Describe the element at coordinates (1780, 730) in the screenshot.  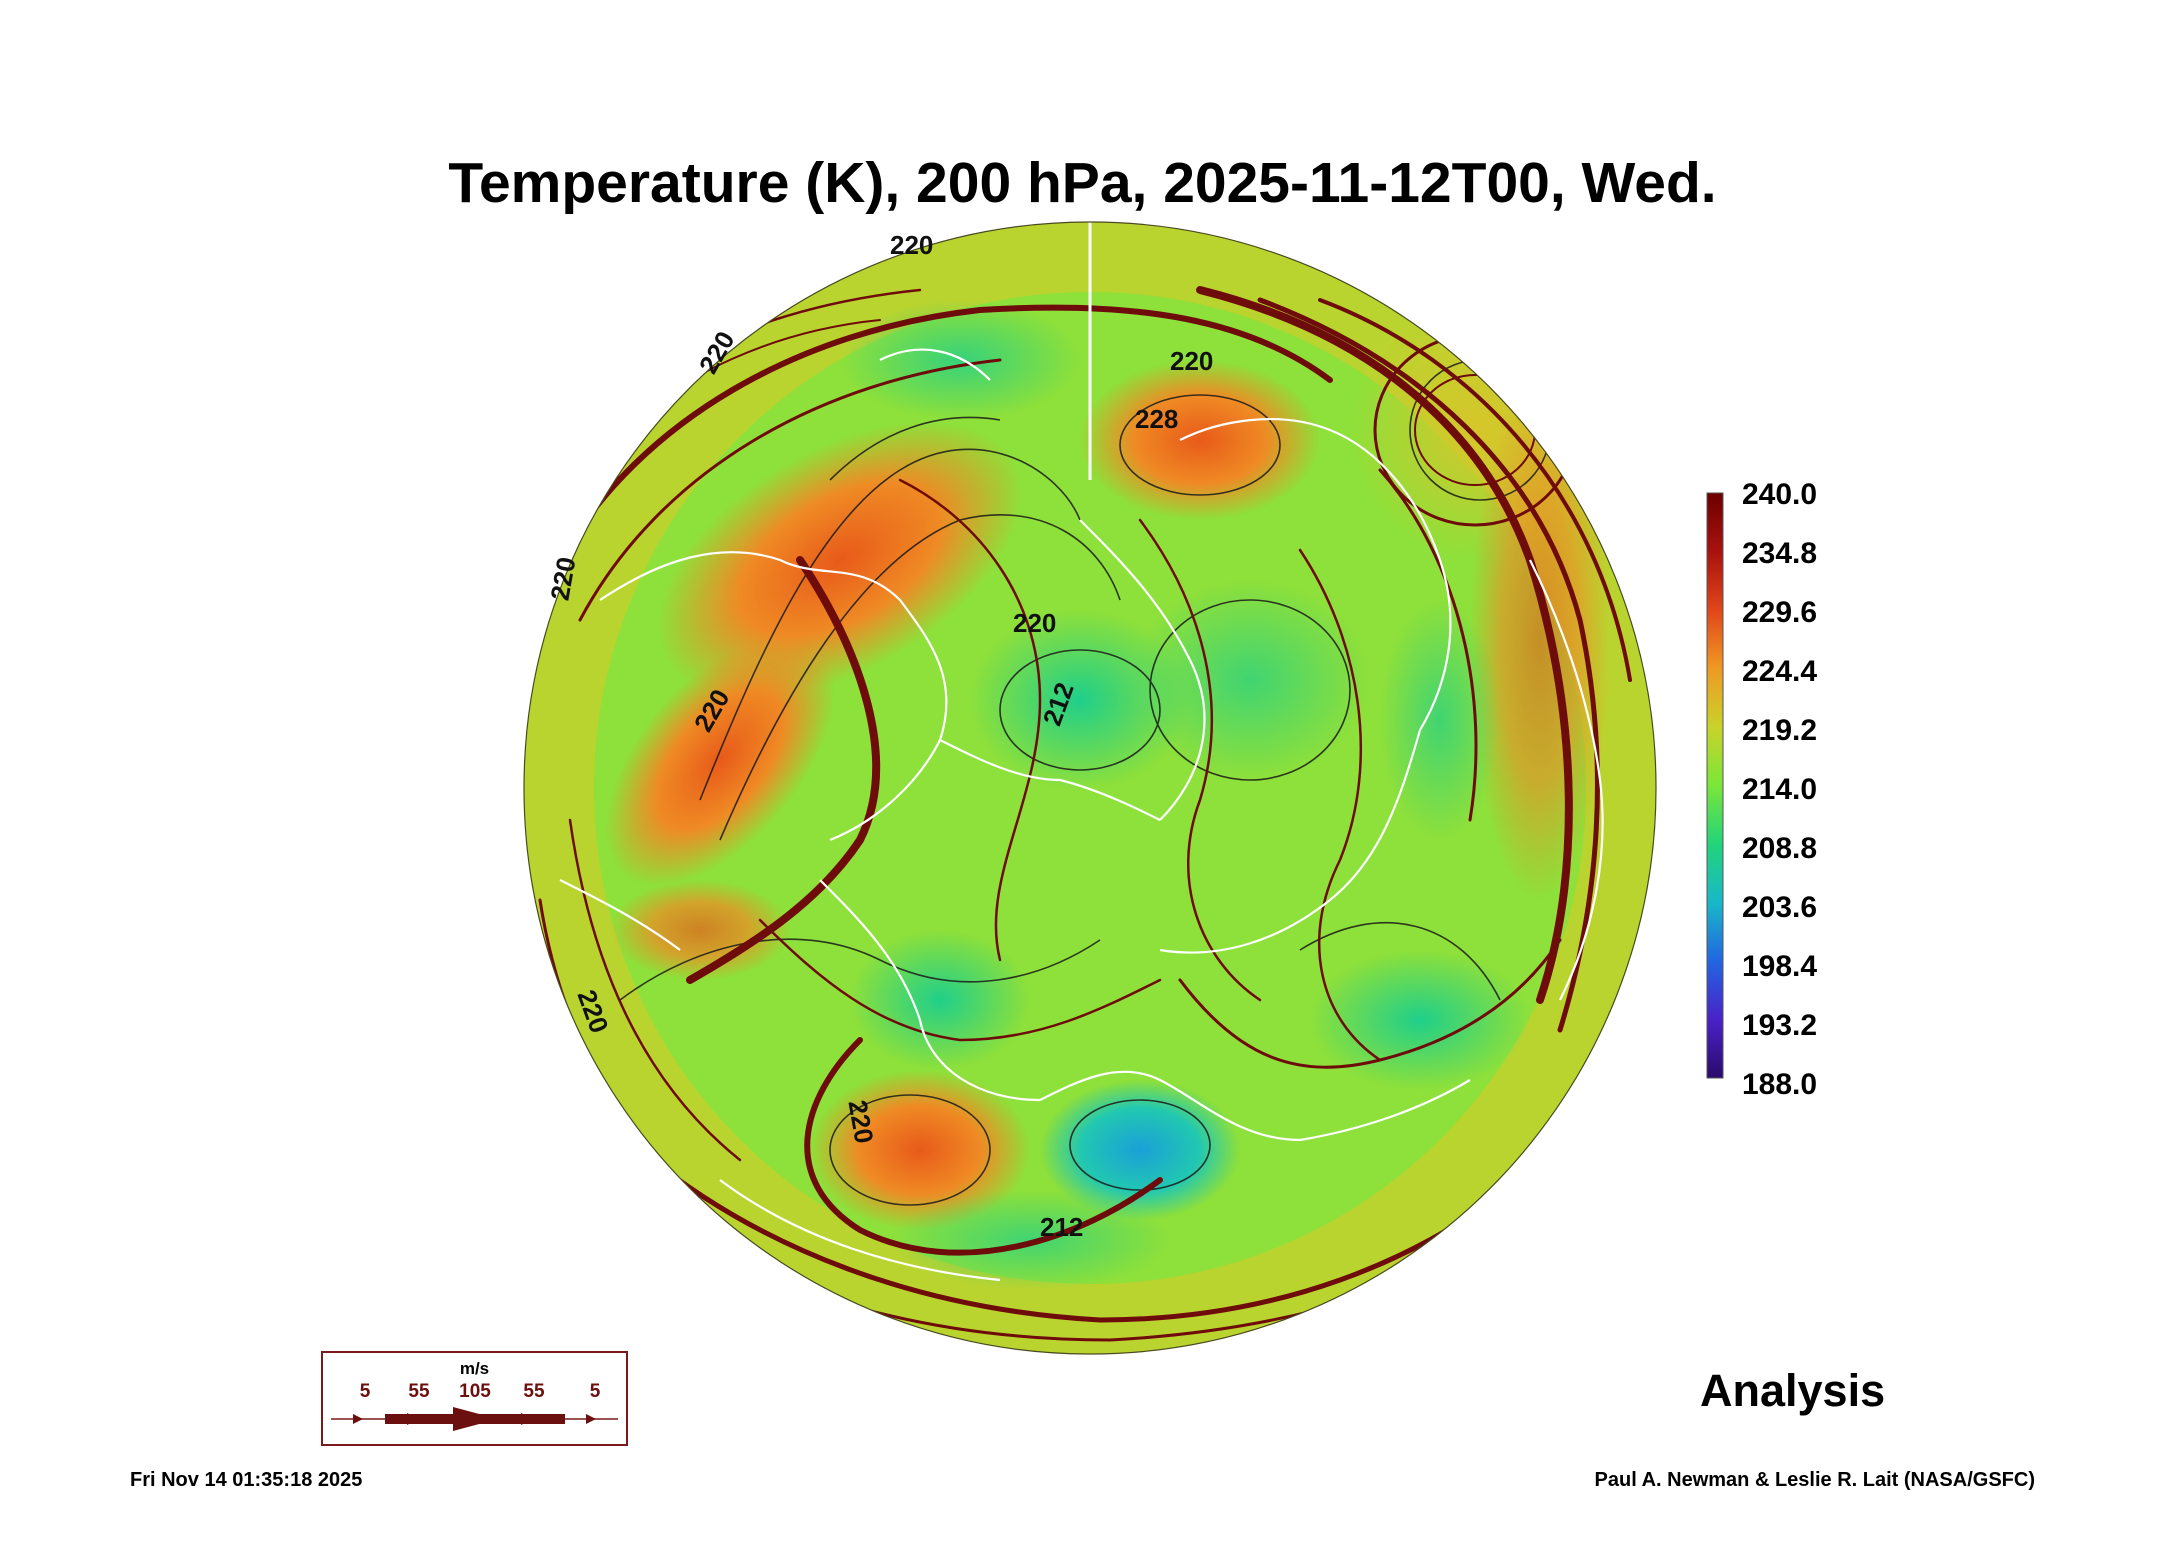
I see `colorbar-label: 219.2` at that location.